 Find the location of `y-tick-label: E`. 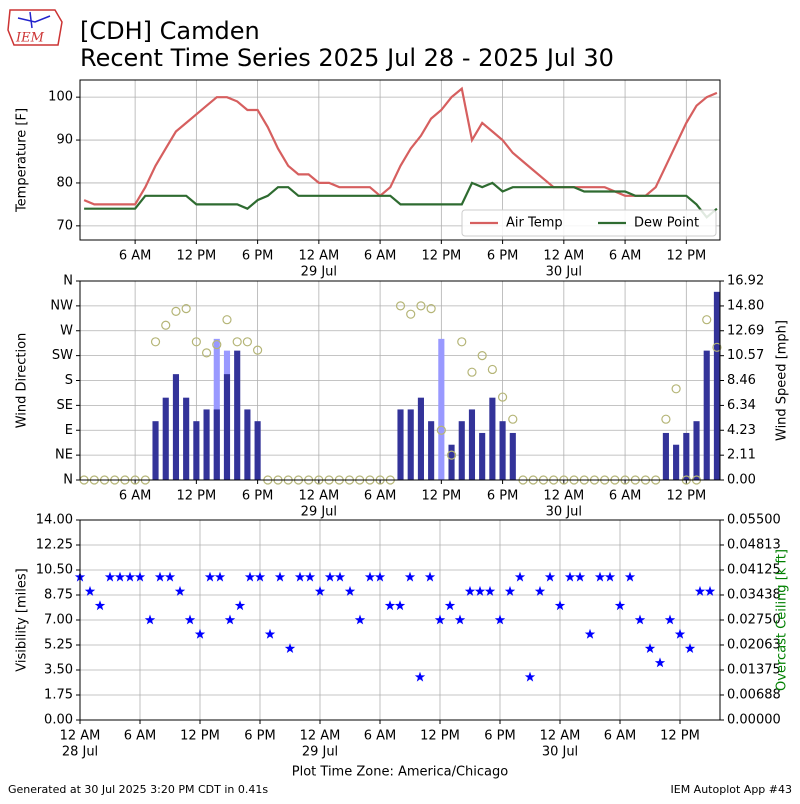

y-tick-label: E is located at coordinates (69, 430).